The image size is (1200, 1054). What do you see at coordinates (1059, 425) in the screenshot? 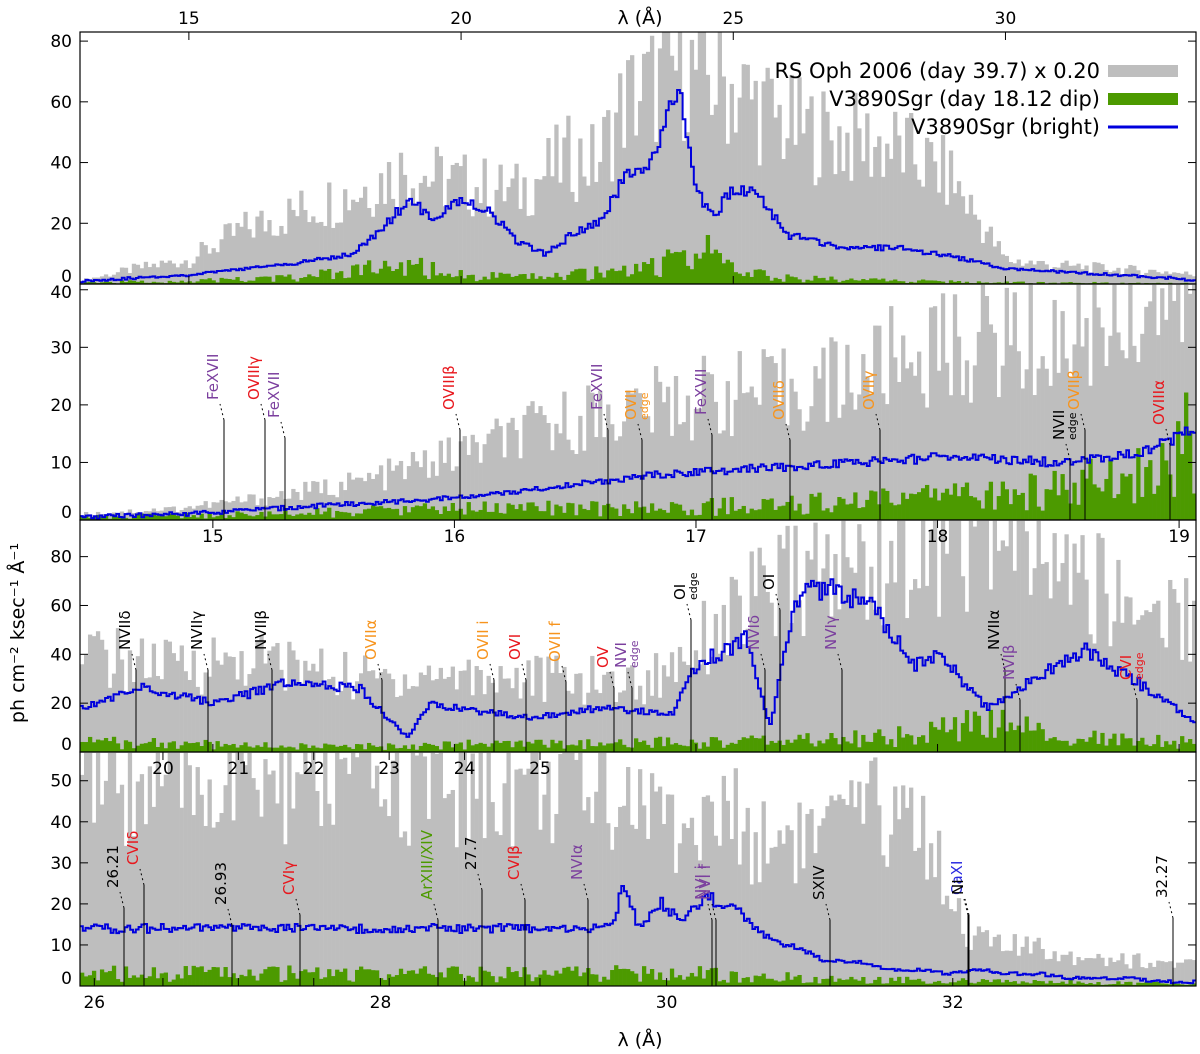
I see `line-id-label: NVII` at bounding box center [1059, 425].